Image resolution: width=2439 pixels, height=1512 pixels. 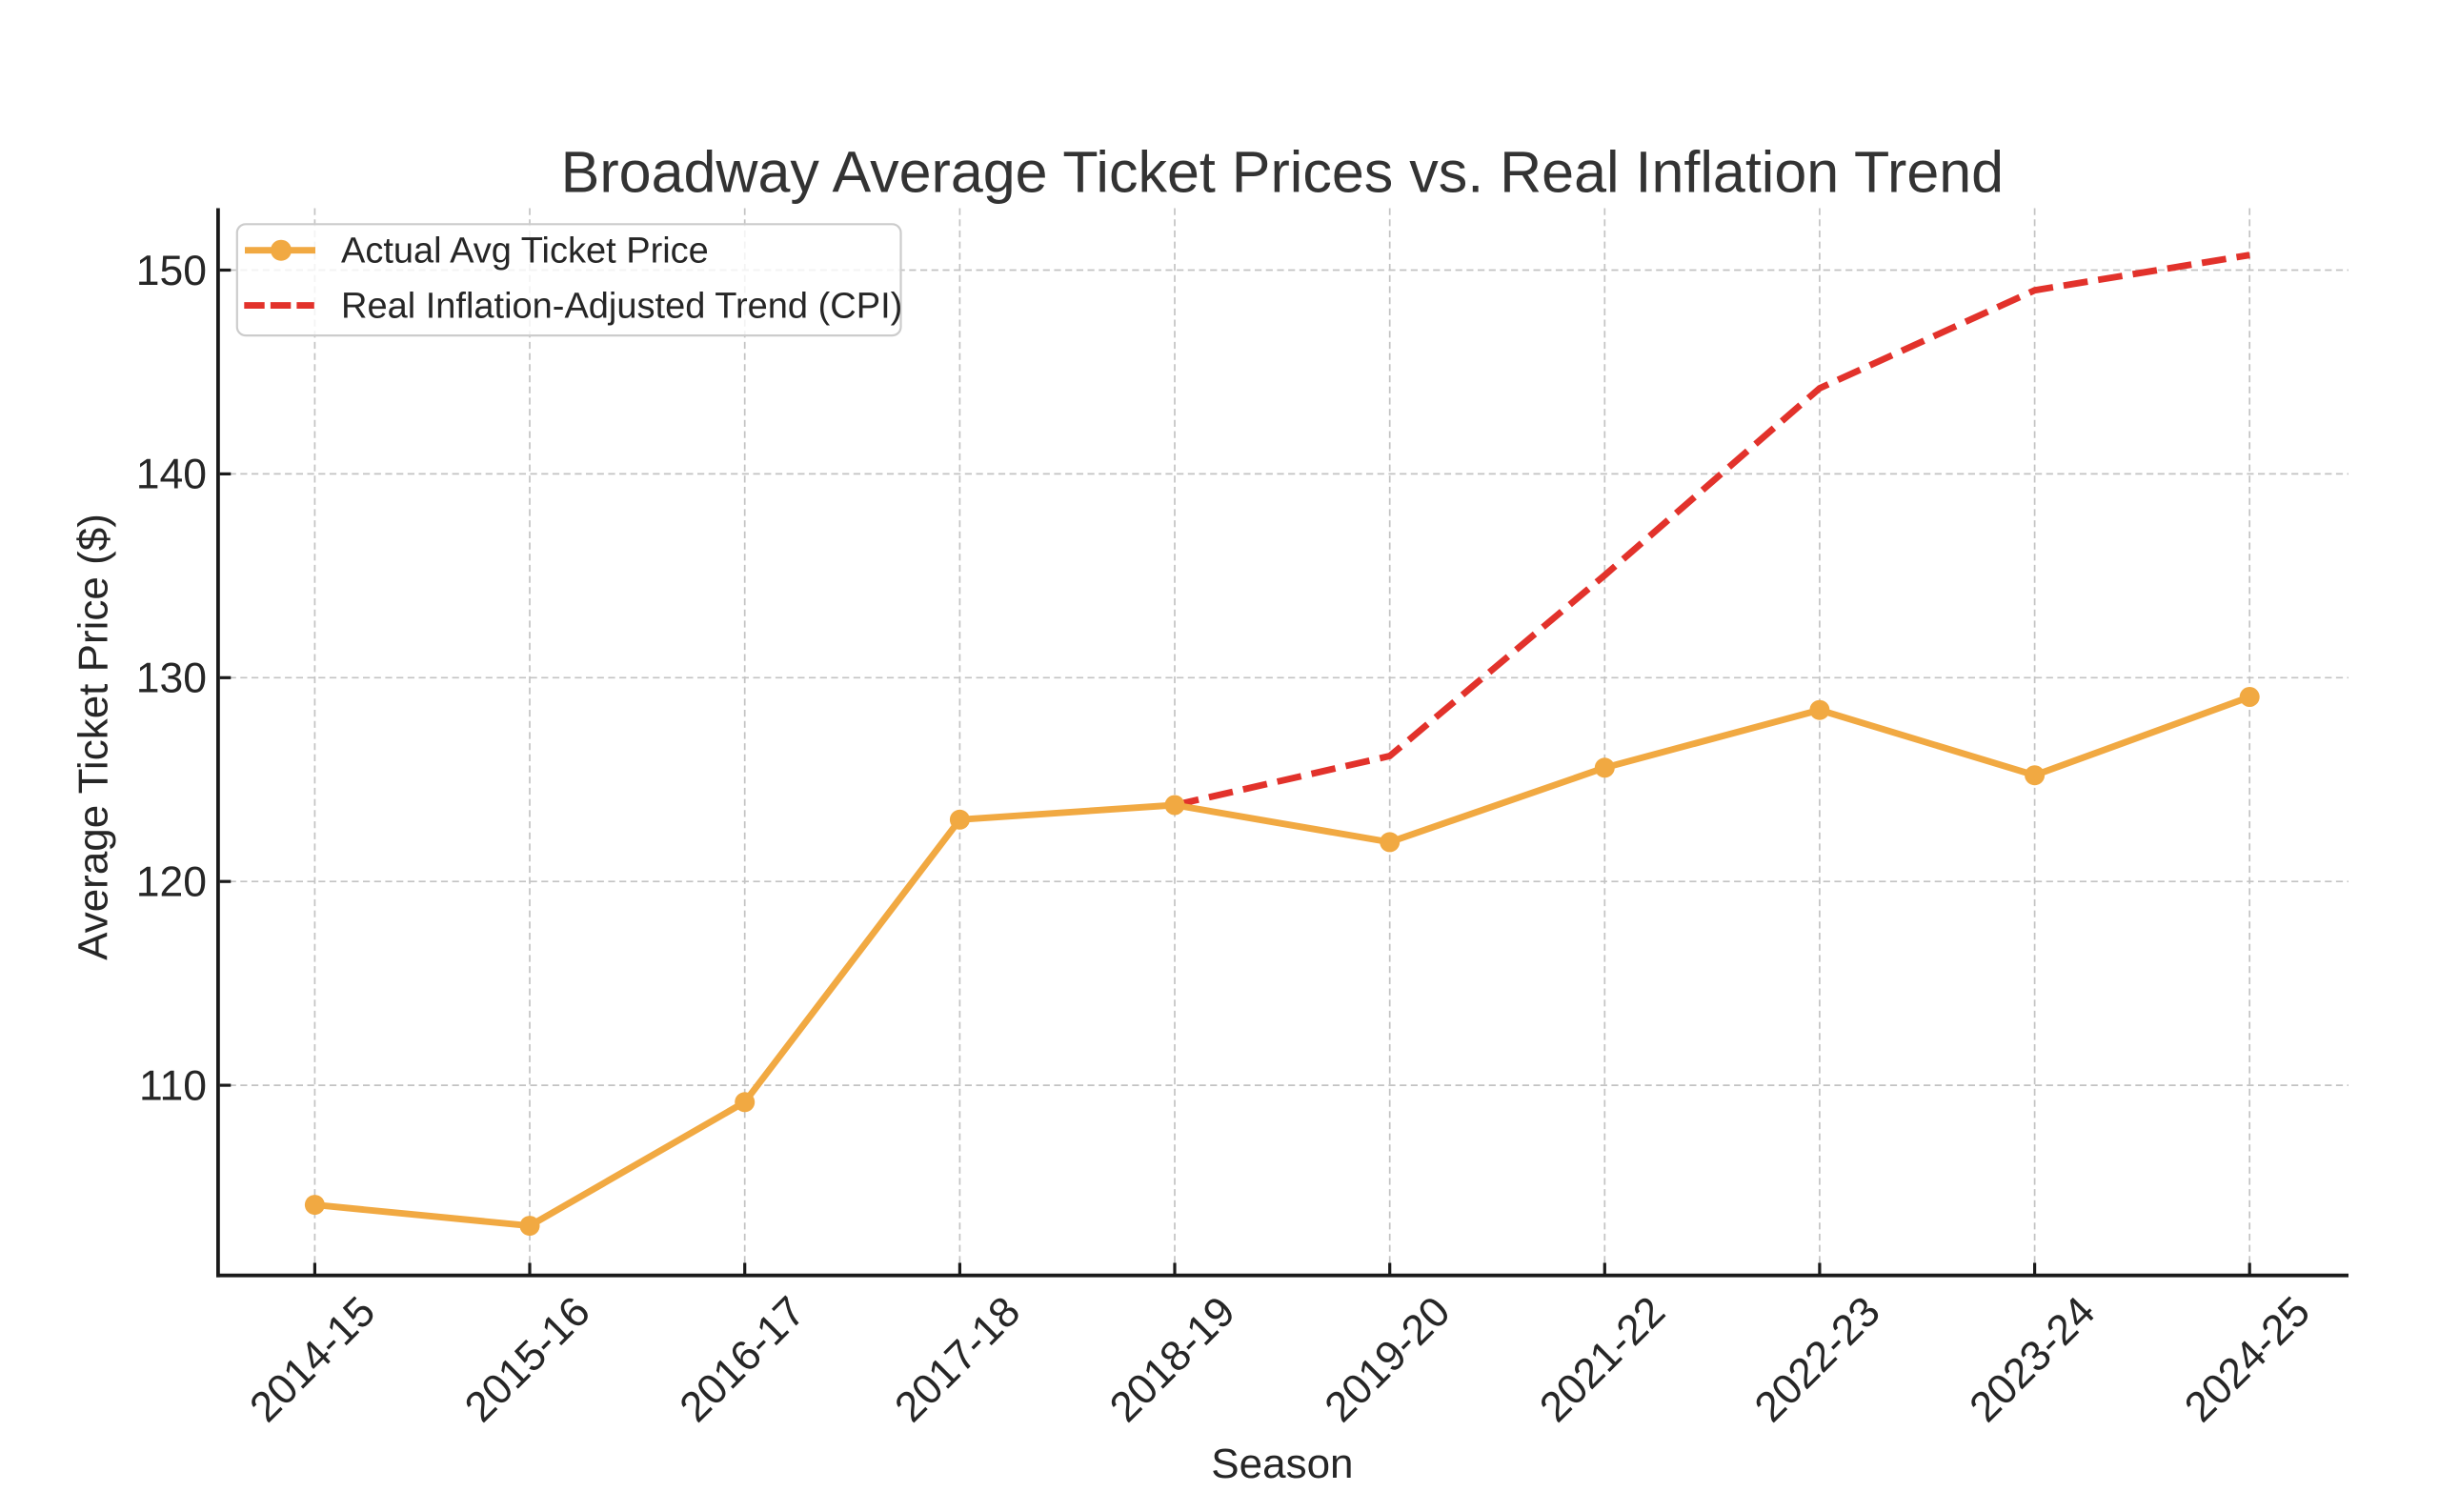 I want to click on svg-text: 130, so click(x=171, y=678).